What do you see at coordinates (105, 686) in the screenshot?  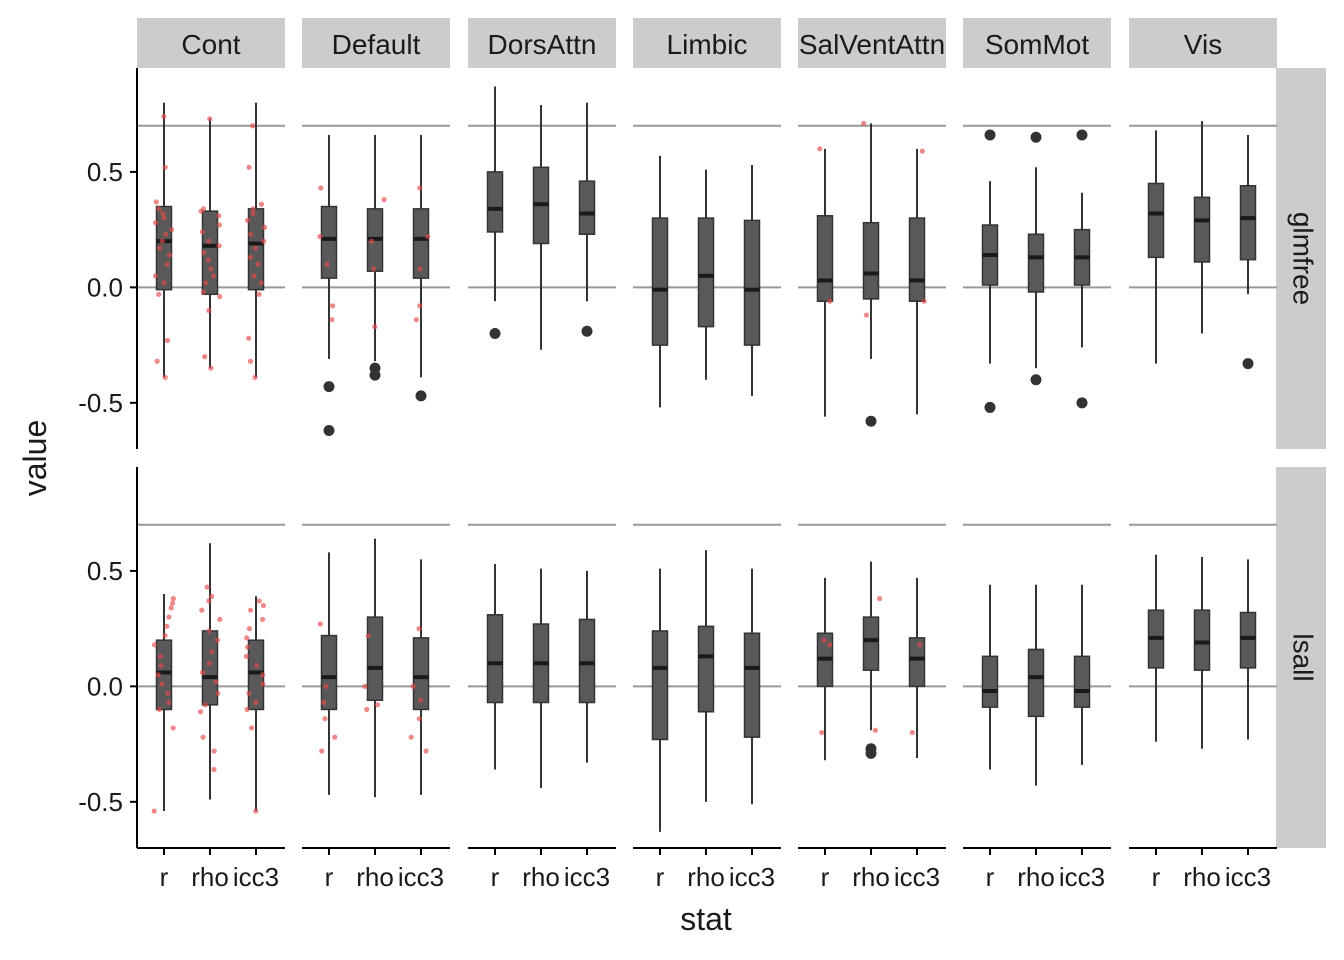 I see `y-tick-label: 0.0` at bounding box center [105, 686].